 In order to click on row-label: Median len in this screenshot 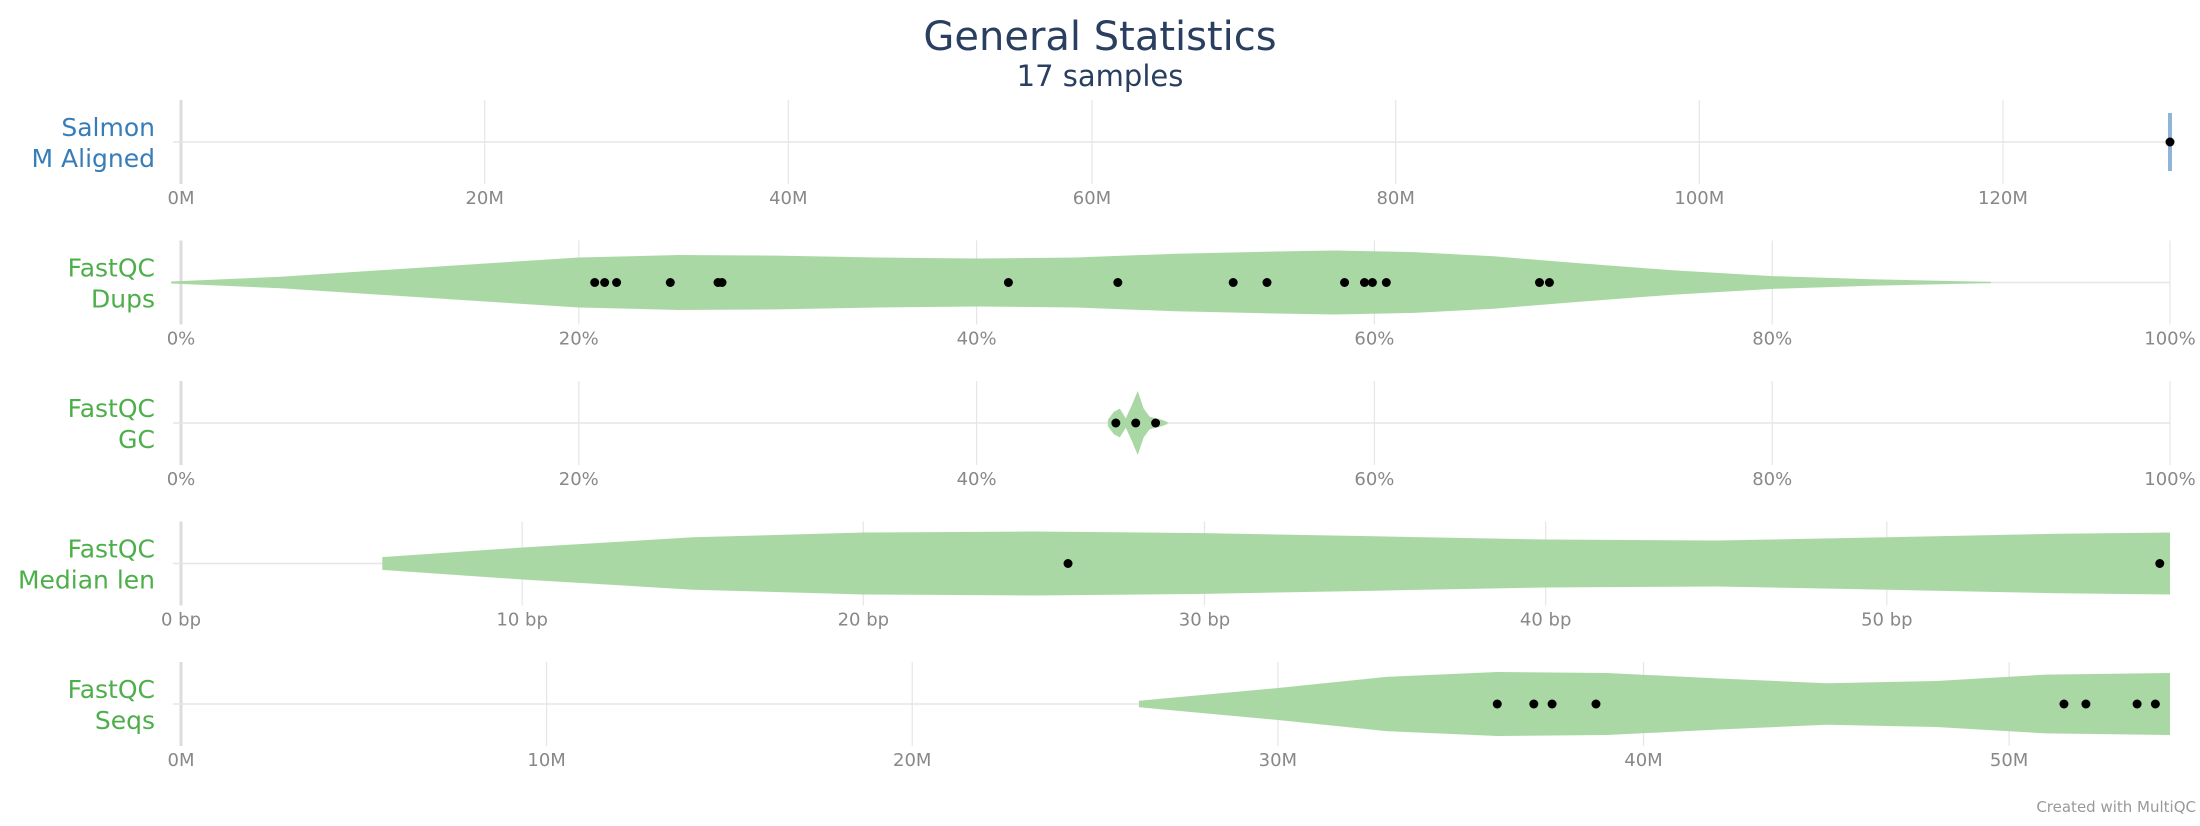, I will do `click(86, 580)`.